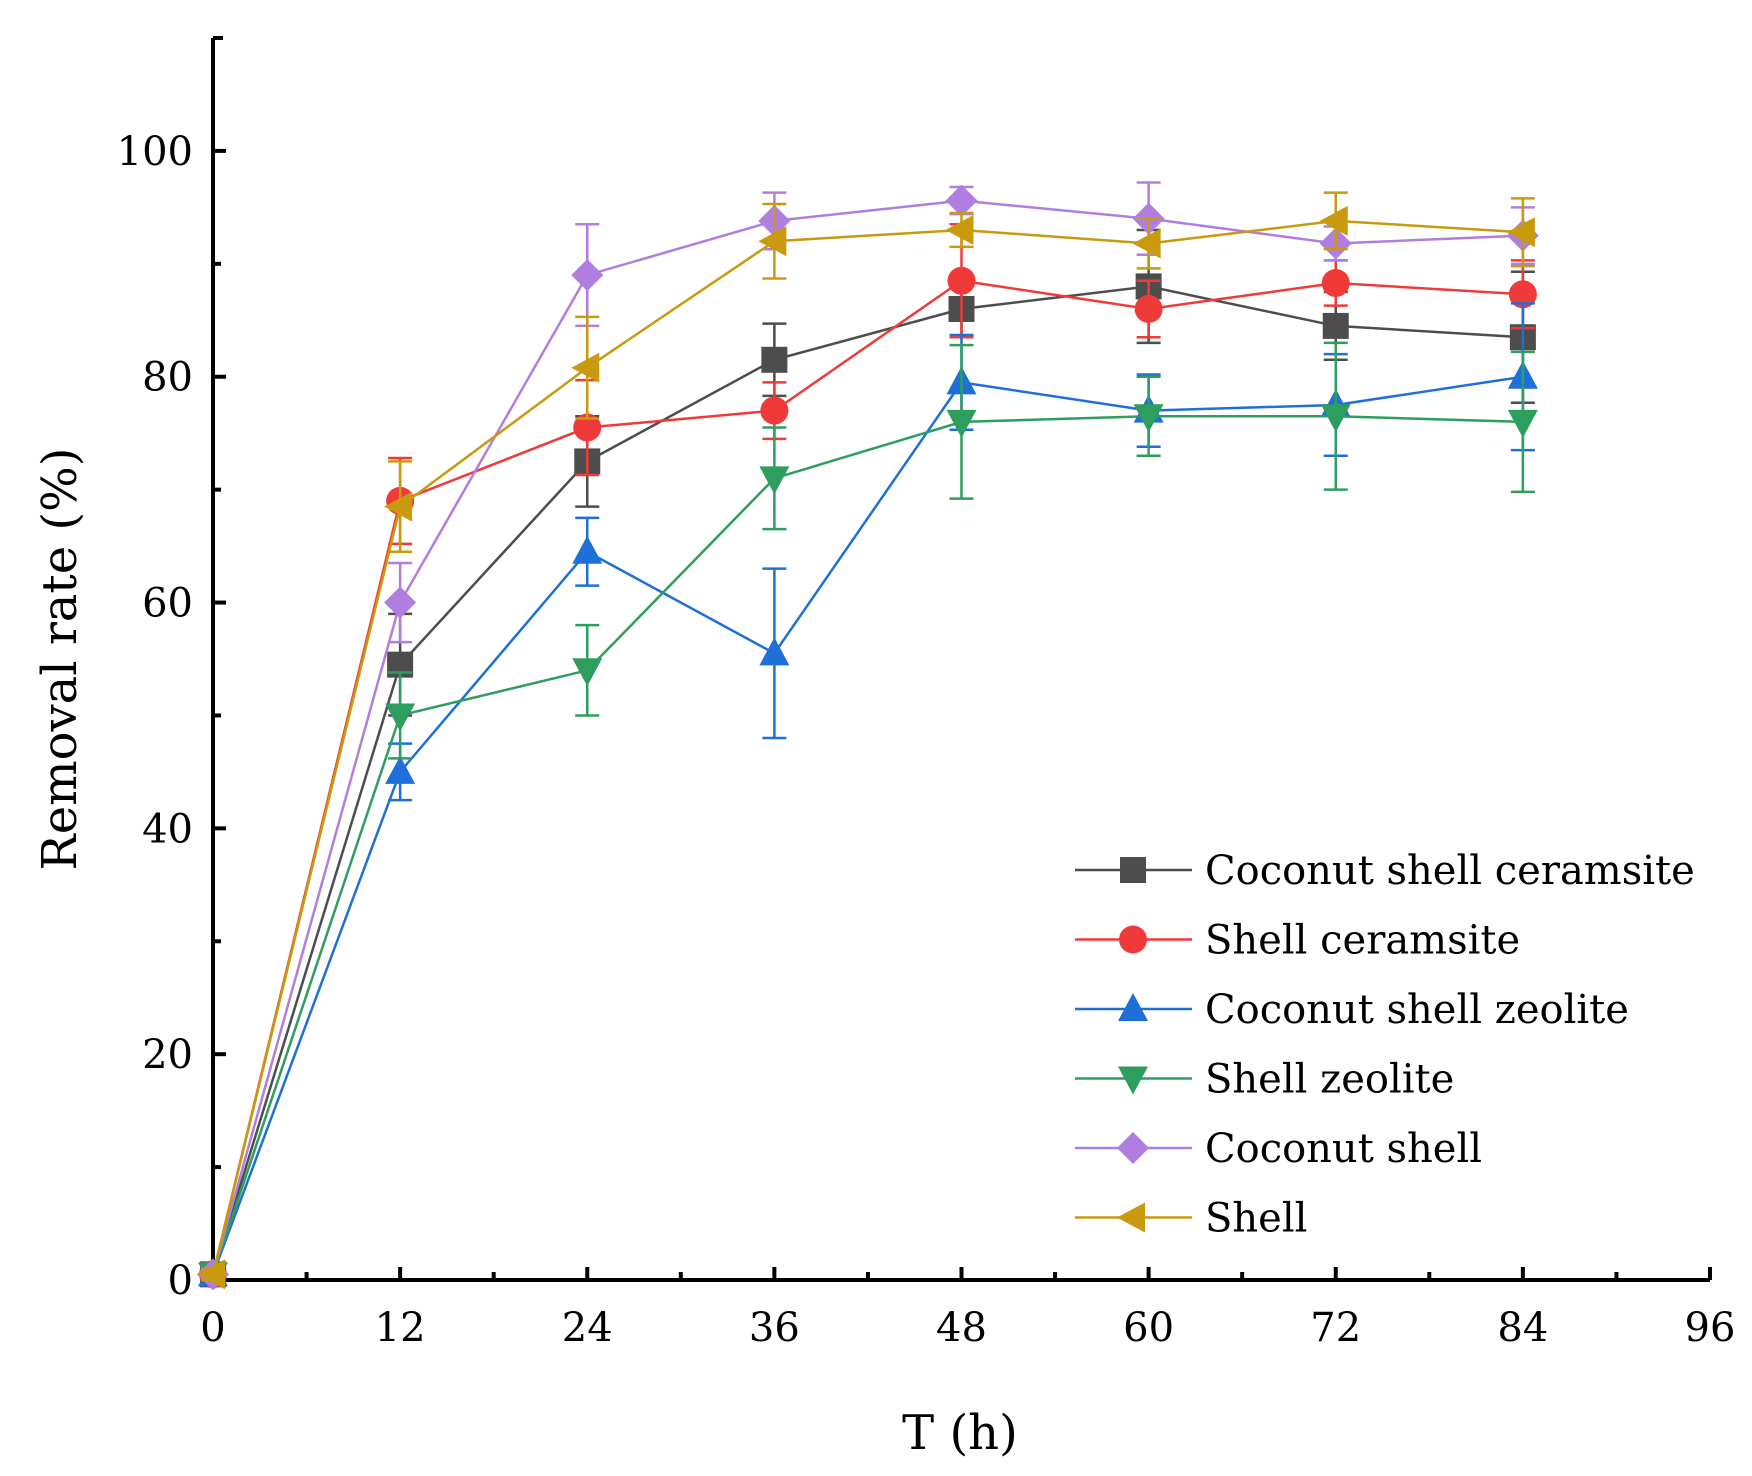 The image size is (1752, 1476). I want to click on x-tick-label: 60, so click(1148, 1328).